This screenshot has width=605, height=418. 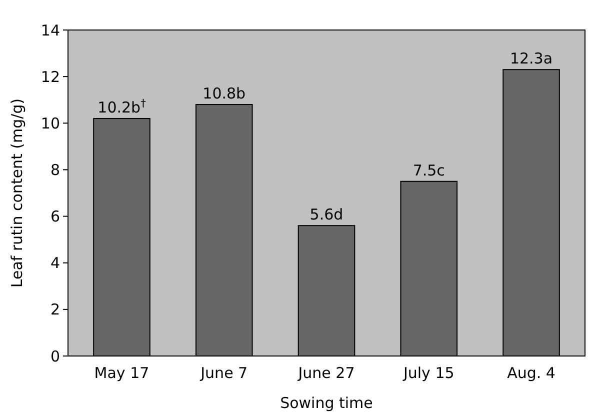 What do you see at coordinates (428, 373) in the screenshot?
I see `x-tick-label: July 15` at bounding box center [428, 373].